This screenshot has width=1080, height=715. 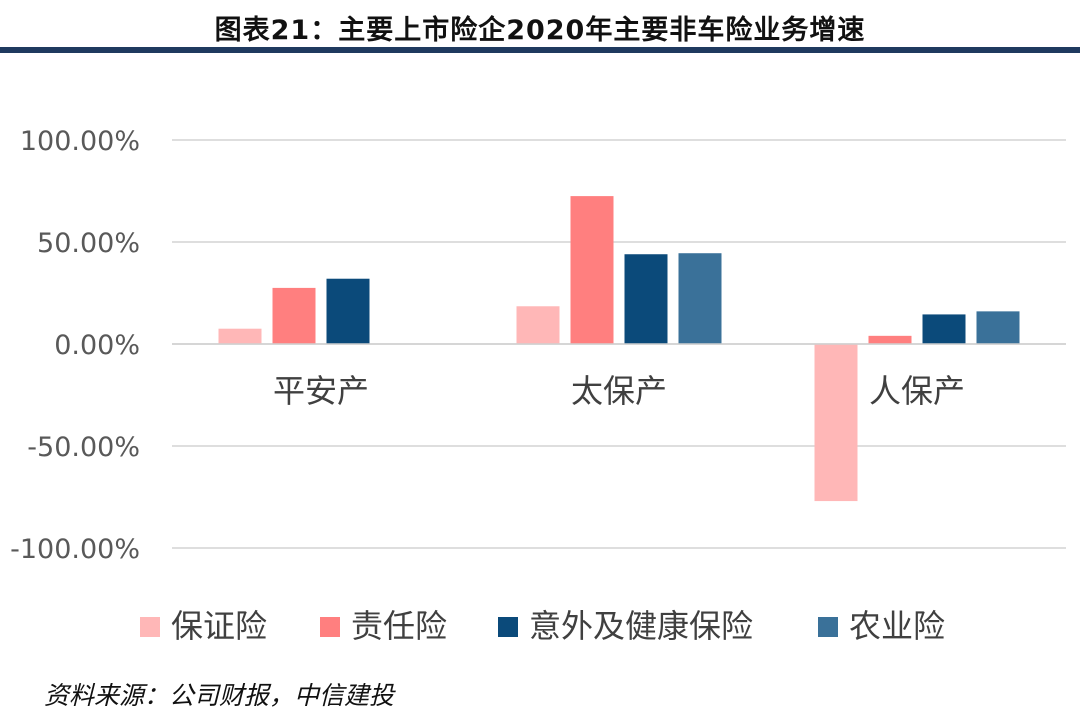 I want to click on y-axis-ticks: 100.00% 50.00% 0.00% -50.00% -100.00%, so click(x=75, y=345).